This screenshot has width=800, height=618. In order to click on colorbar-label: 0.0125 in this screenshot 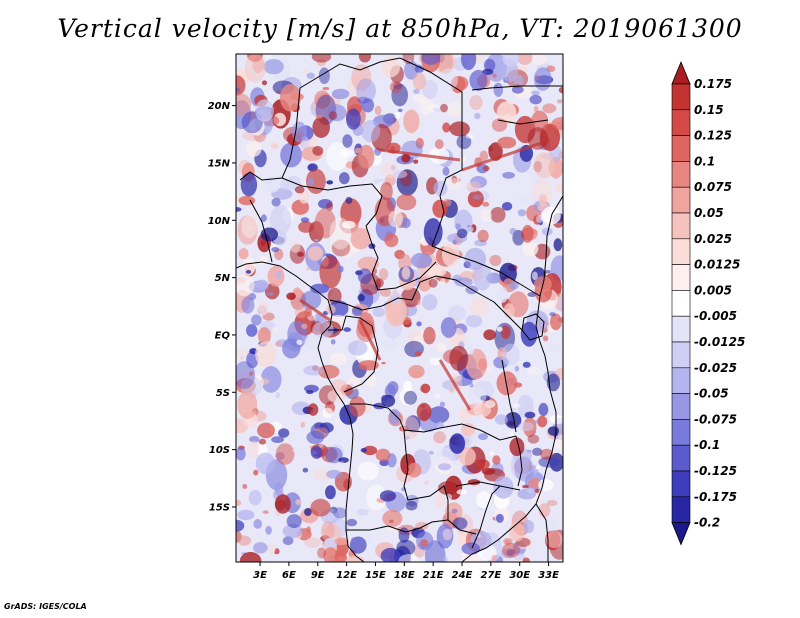, I will do `click(717, 265)`.